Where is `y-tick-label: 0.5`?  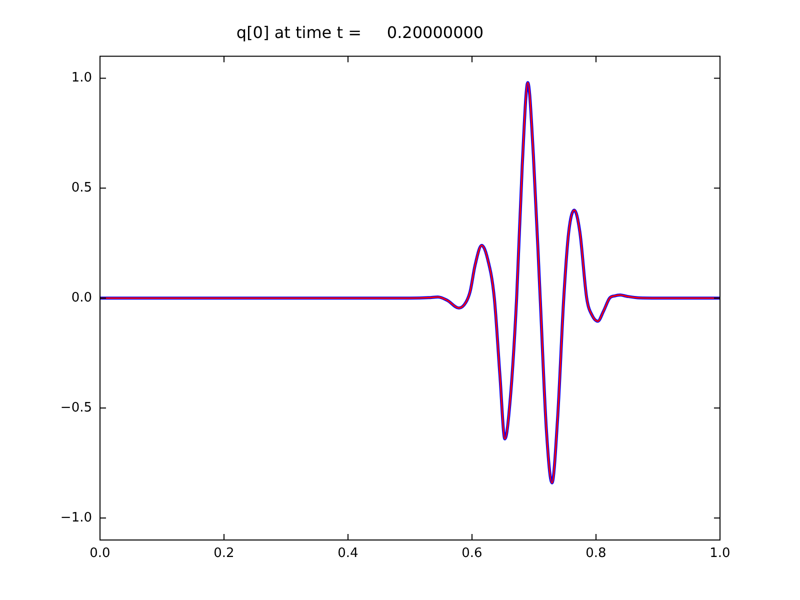
y-tick-label: 0.5 is located at coordinates (81, 188).